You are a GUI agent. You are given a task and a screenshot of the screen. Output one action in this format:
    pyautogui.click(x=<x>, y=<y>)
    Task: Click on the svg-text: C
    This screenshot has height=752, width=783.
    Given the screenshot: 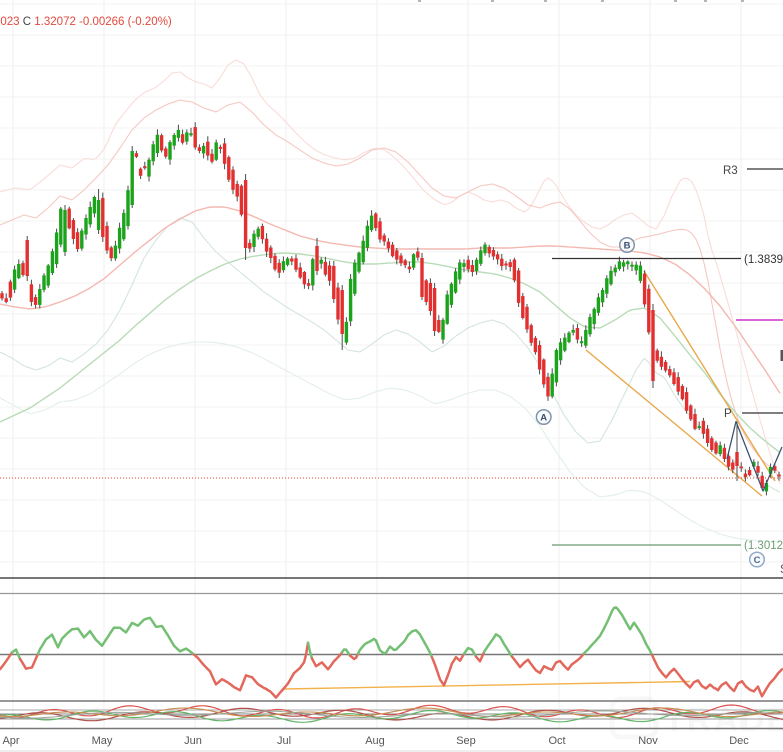 What is the action you would take?
    pyautogui.click(x=757, y=560)
    